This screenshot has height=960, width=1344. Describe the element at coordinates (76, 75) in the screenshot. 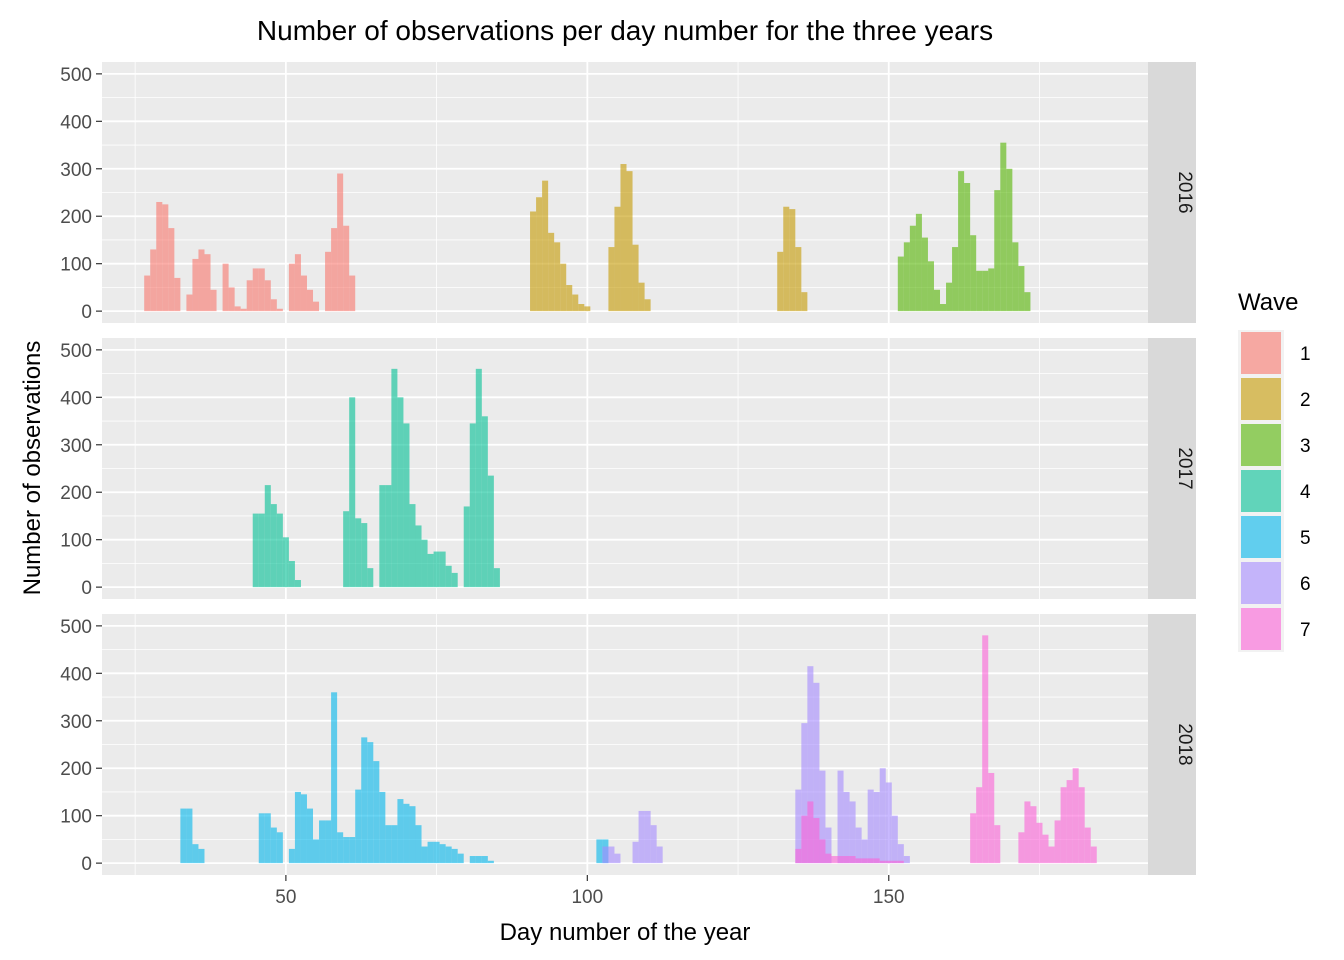

I see `y-tick-label: 500` at that location.